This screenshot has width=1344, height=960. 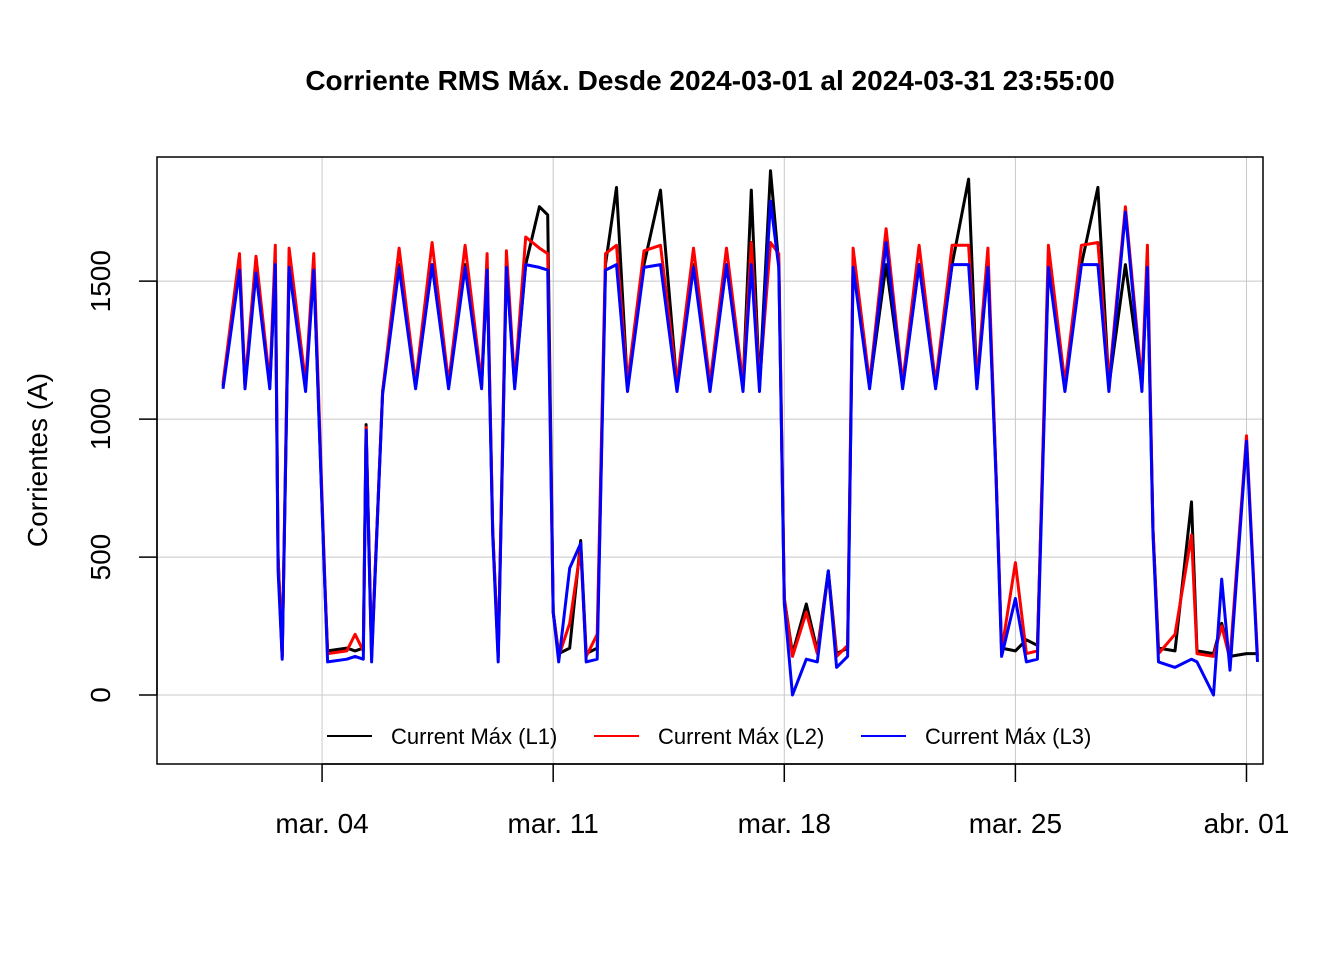 I want to click on x-tick-label-1: mar. 11, so click(x=553, y=823).